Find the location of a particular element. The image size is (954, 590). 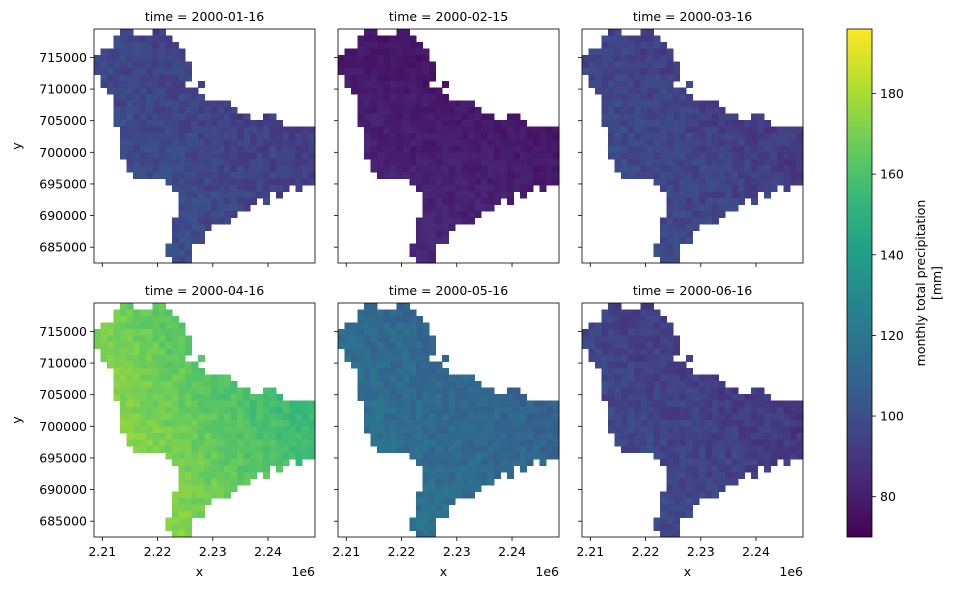

panel-6: time = 2000-06-162.21 2.22 2.23 2.24x 1e6 is located at coordinates (690, 431).